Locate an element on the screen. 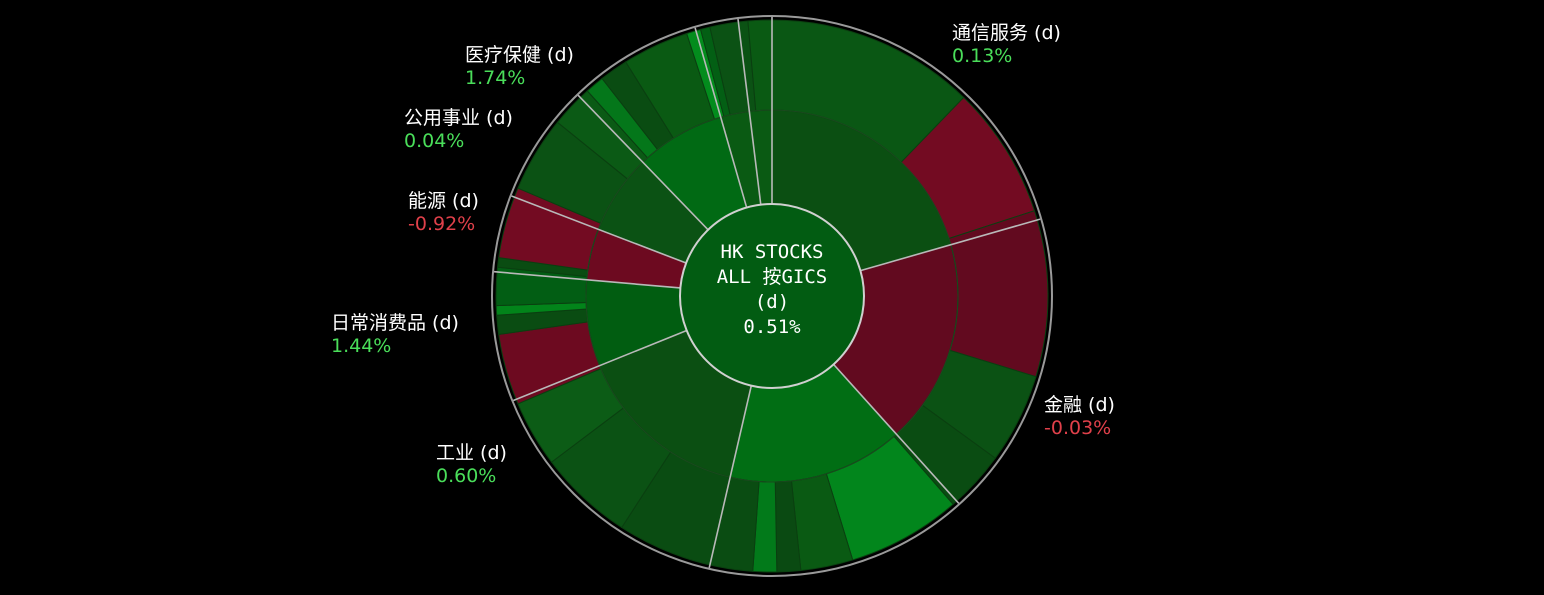 Image resolution: width=1544 pixels, height=595 pixels. sector-change: 0.13% is located at coordinates (982, 56).